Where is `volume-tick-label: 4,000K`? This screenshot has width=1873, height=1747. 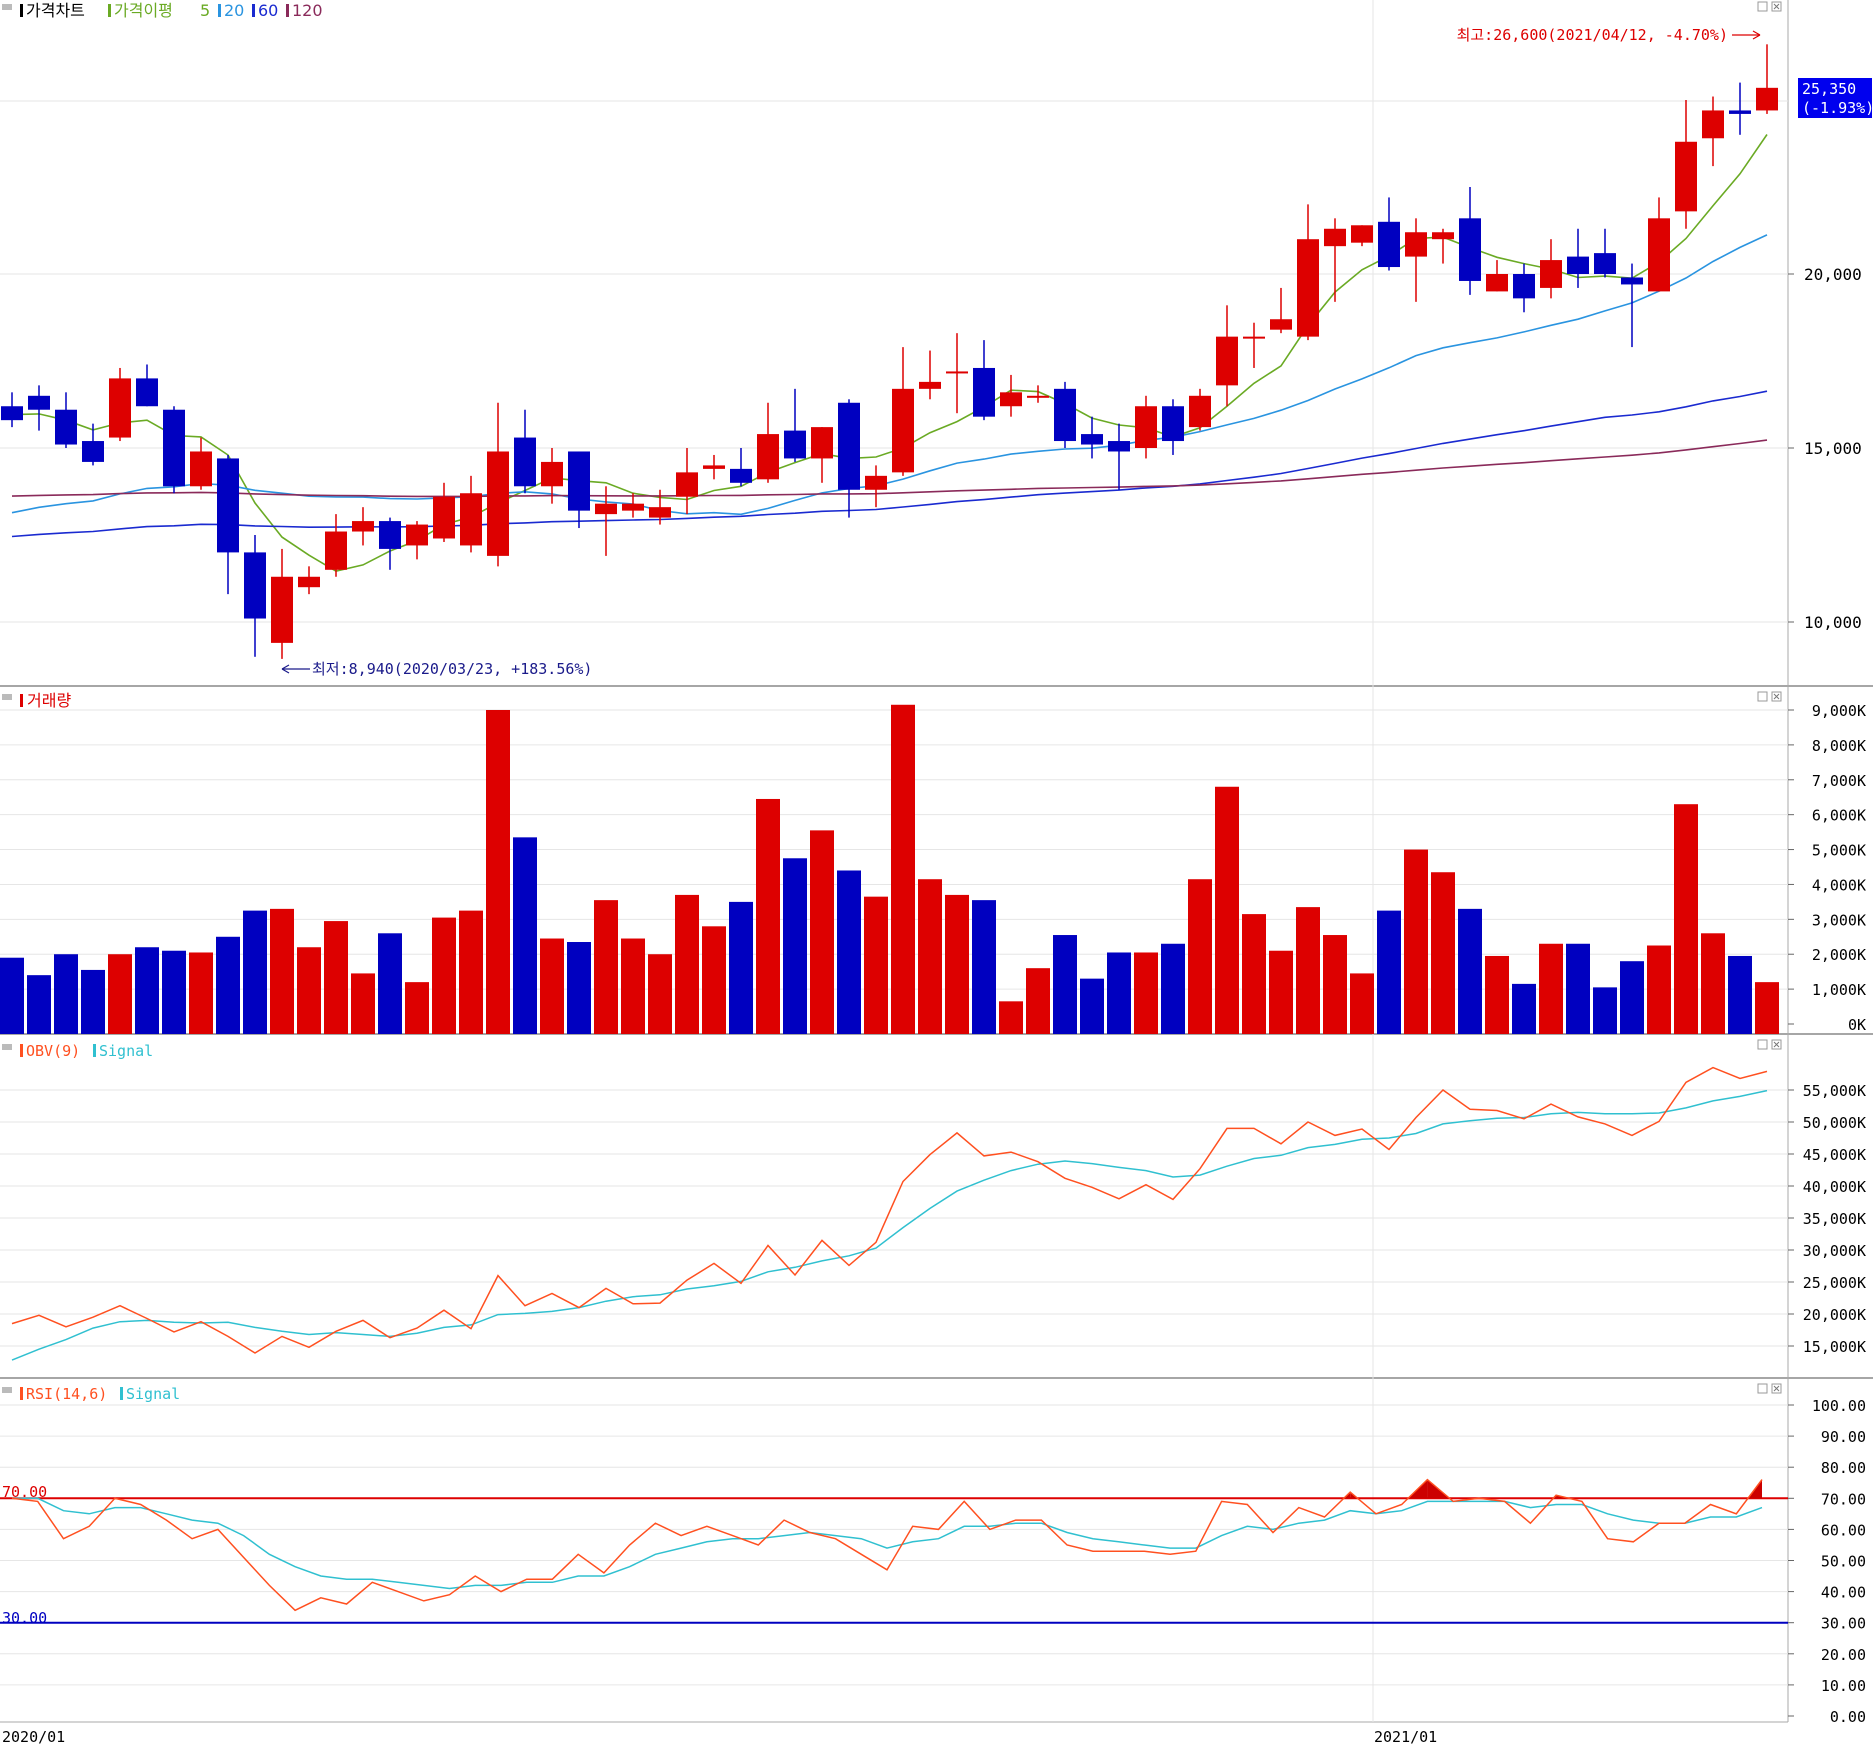 volume-tick-label: 4,000K is located at coordinates (1839, 885).